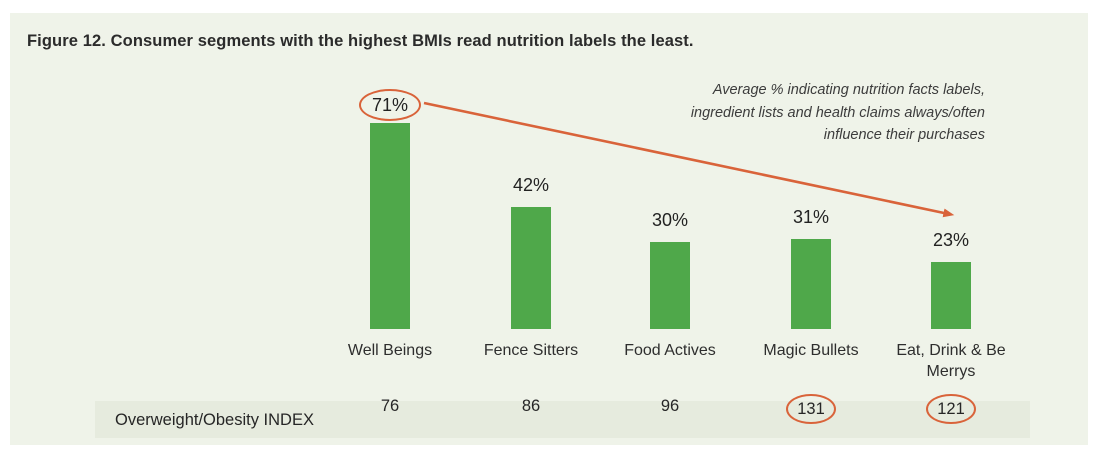 This screenshot has height=454, width=1098. I want to click on index-value-4: 121, so click(951, 409).